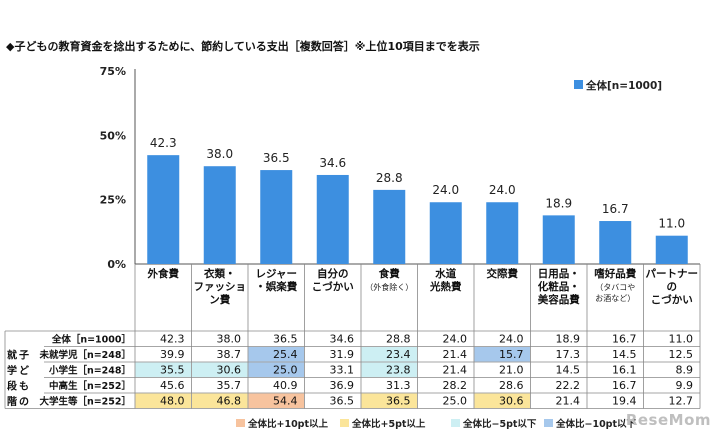  What do you see at coordinates (623, 85) in the screenshot?
I see `legend-label: 全体[n=1000]` at bounding box center [623, 85].